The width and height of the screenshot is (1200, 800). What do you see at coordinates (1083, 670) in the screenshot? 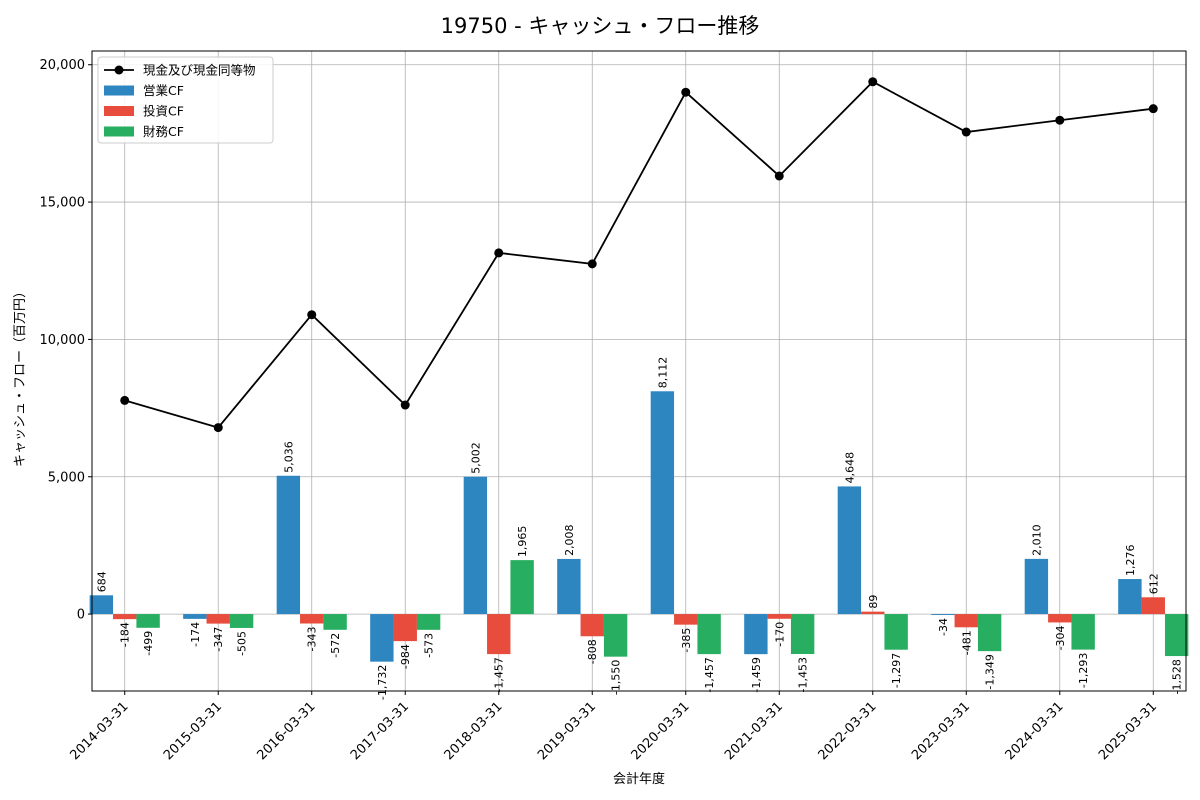
I see `bar-value-label: -1,293` at bounding box center [1083, 670].